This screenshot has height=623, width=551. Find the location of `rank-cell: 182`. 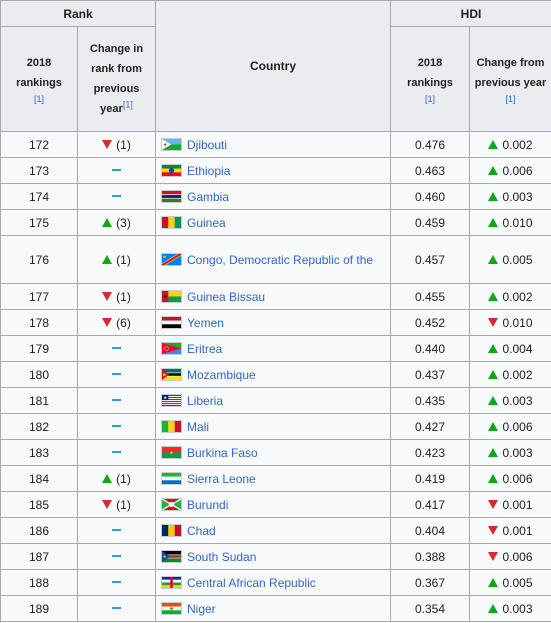

rank-cell: 182 is located at coordinates (39, 426).